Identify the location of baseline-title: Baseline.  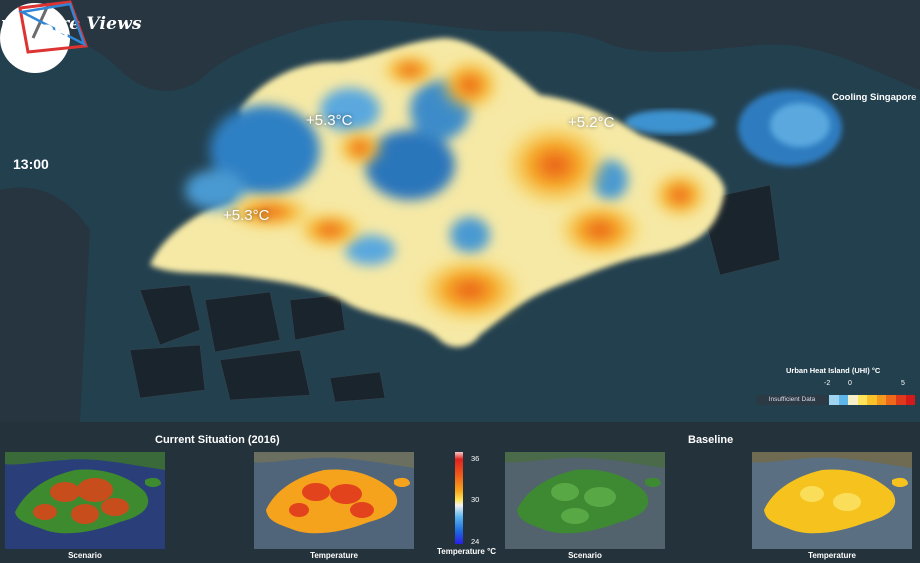
(711, 440).